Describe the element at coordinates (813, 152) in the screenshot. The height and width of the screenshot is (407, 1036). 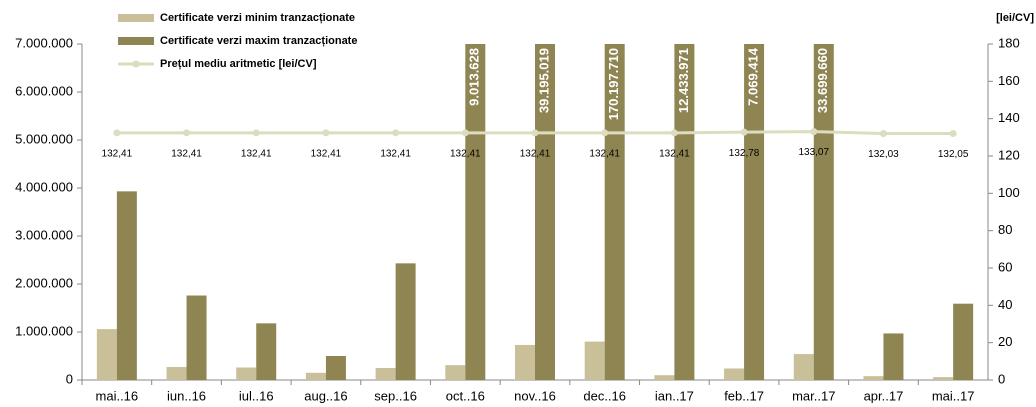
I see `value-label: 133,07` at that location.